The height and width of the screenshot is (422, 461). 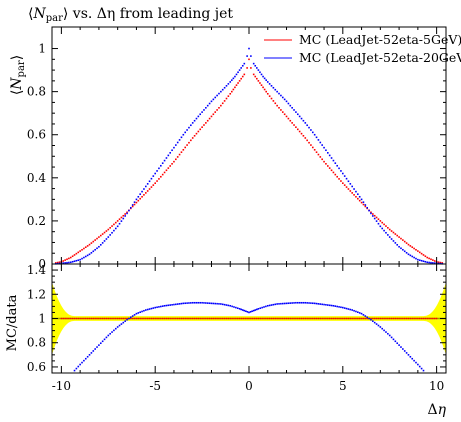 What do you see at coordinates (42, 264) in the screenshot?
I see `y-tick-label: 0` at bounding box center [42, 264].